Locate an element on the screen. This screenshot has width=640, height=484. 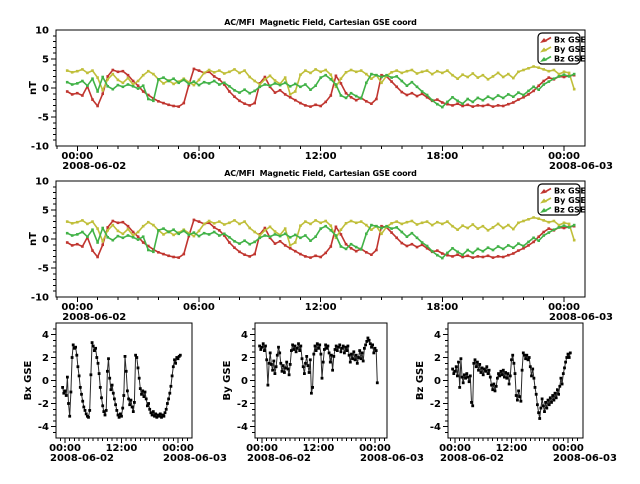
y-axis-label: By GSE is located at coordinates (227, 380).